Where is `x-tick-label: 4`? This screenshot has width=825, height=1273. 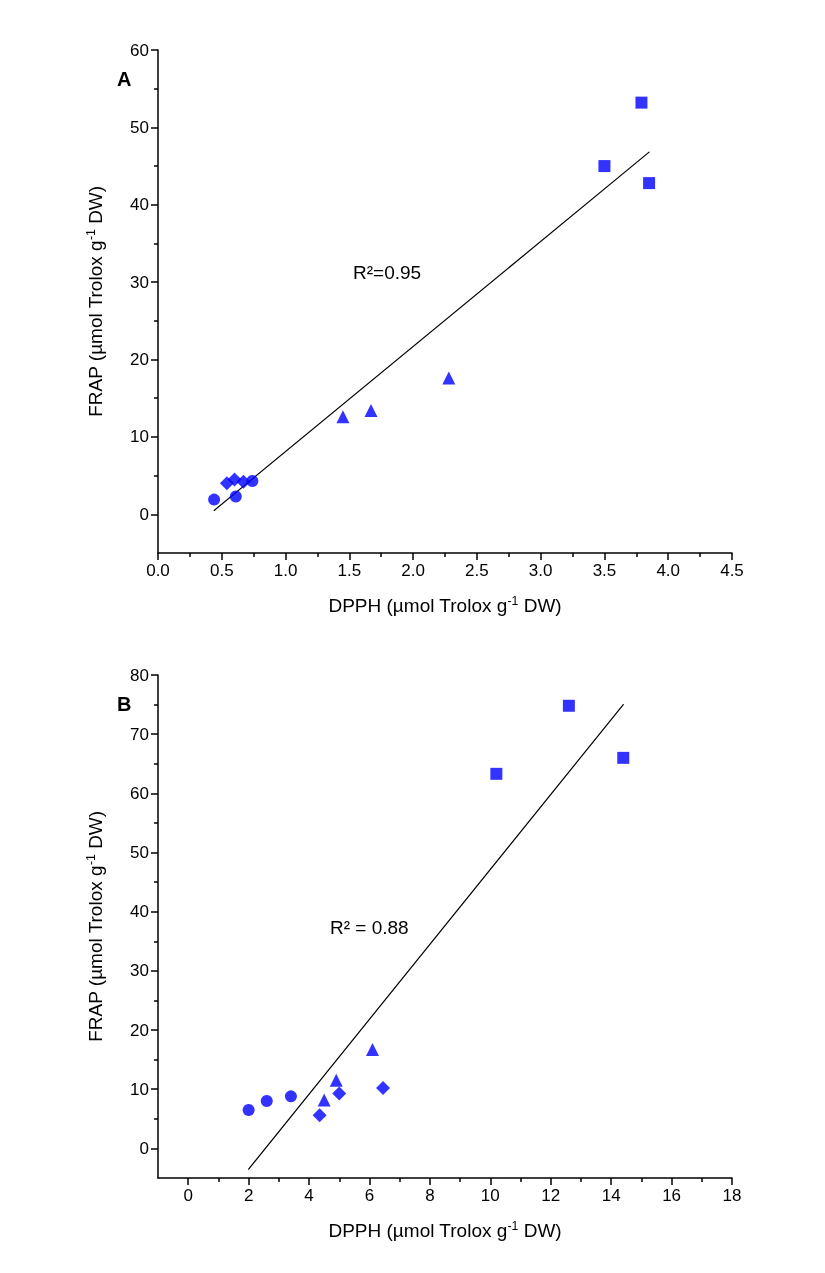 x-tick-label: 4 is located at coordinates (309, 1195).